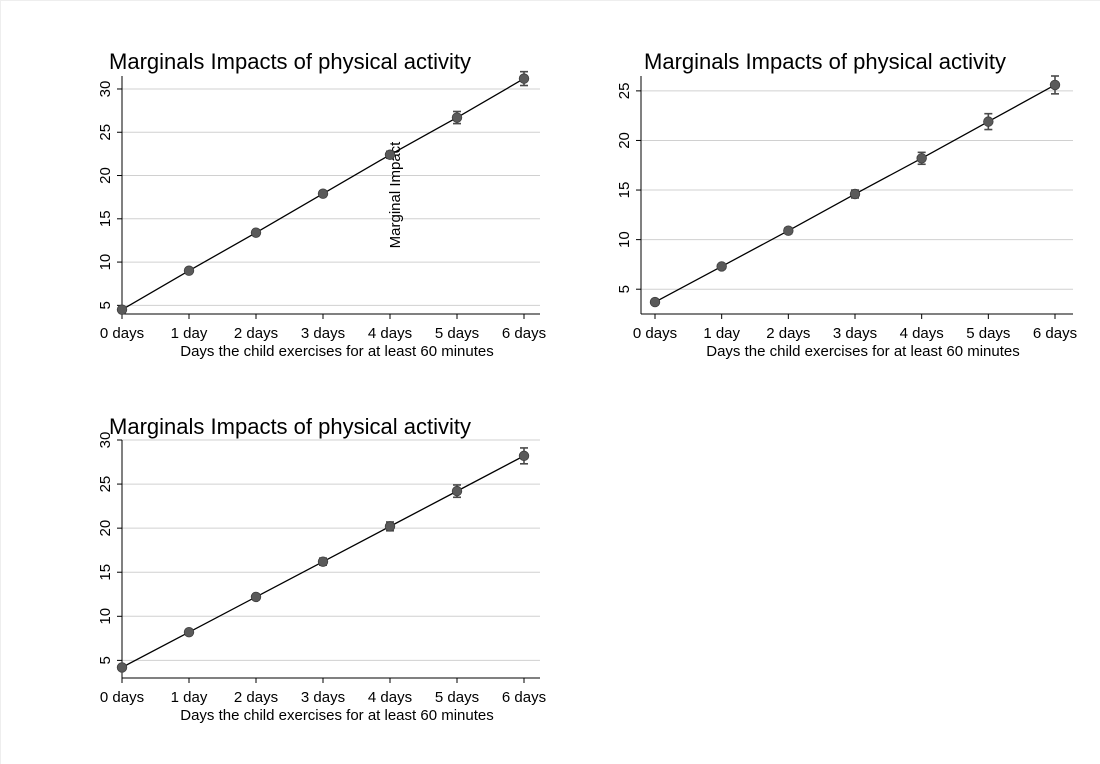 Image resolution: width=1100 pixels, height=764 pixels. Describe the element at coordinates (395, 195) in the screenshot. I see `y-axis-label: Marginal Impact` at that location.